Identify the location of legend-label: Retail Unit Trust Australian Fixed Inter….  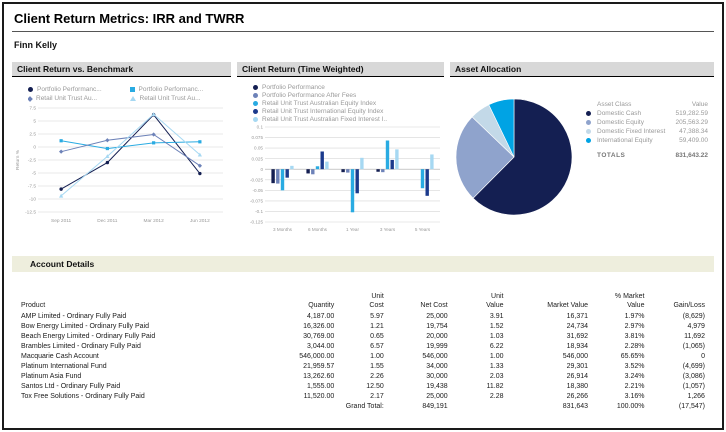
(324, 119).